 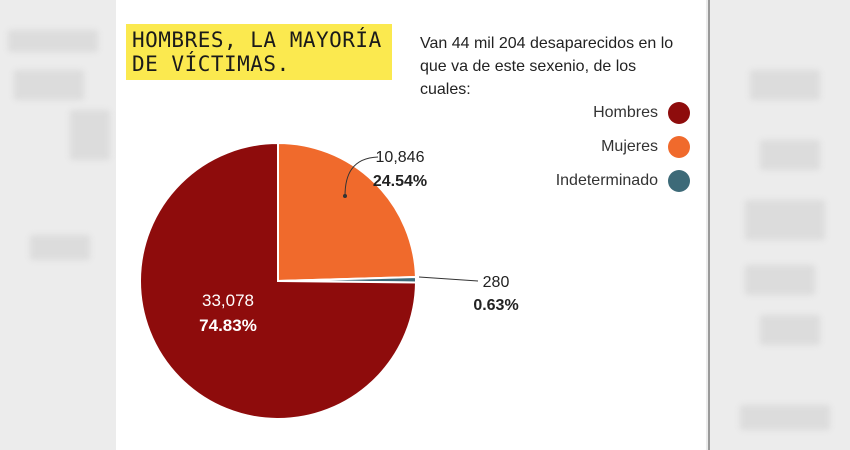 I want to click on chart-title: HOMBRES, LA MAYORÍA DE VÍCTIMAS., so click(x=259, y=52).